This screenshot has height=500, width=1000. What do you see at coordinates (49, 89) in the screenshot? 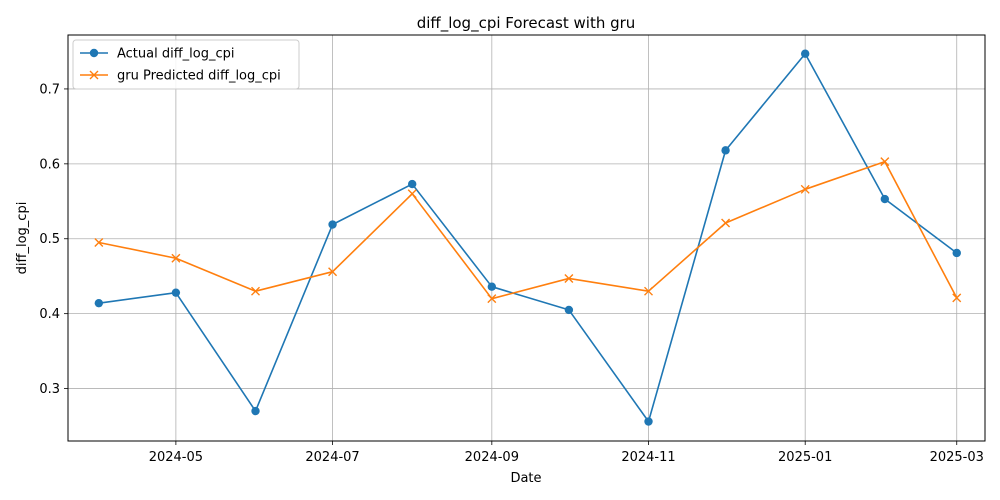
I see `y-tick-label: 0.7` at bounding box center [49, 89].